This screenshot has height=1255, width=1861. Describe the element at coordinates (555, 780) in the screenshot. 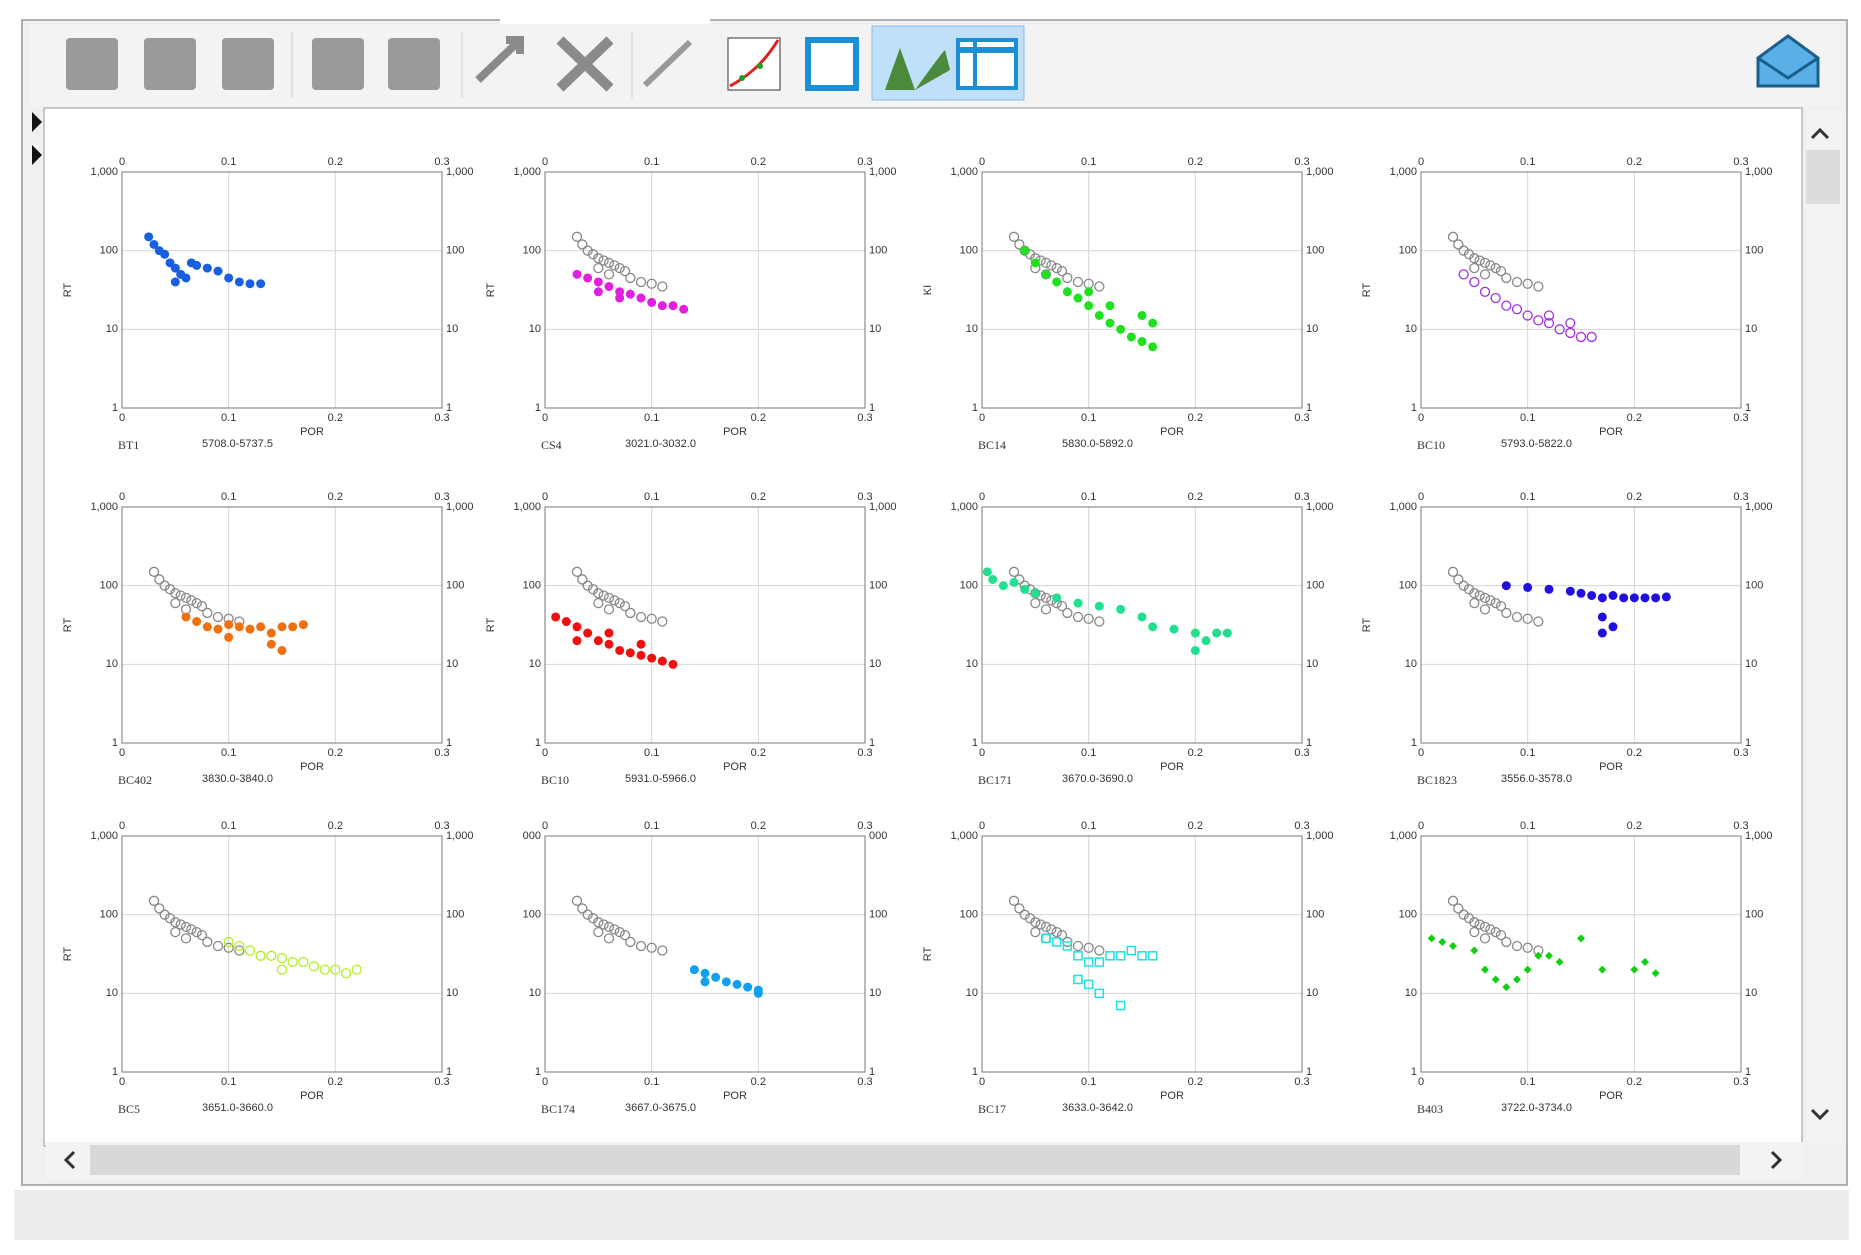

I see `well-label: BC10` at that location.